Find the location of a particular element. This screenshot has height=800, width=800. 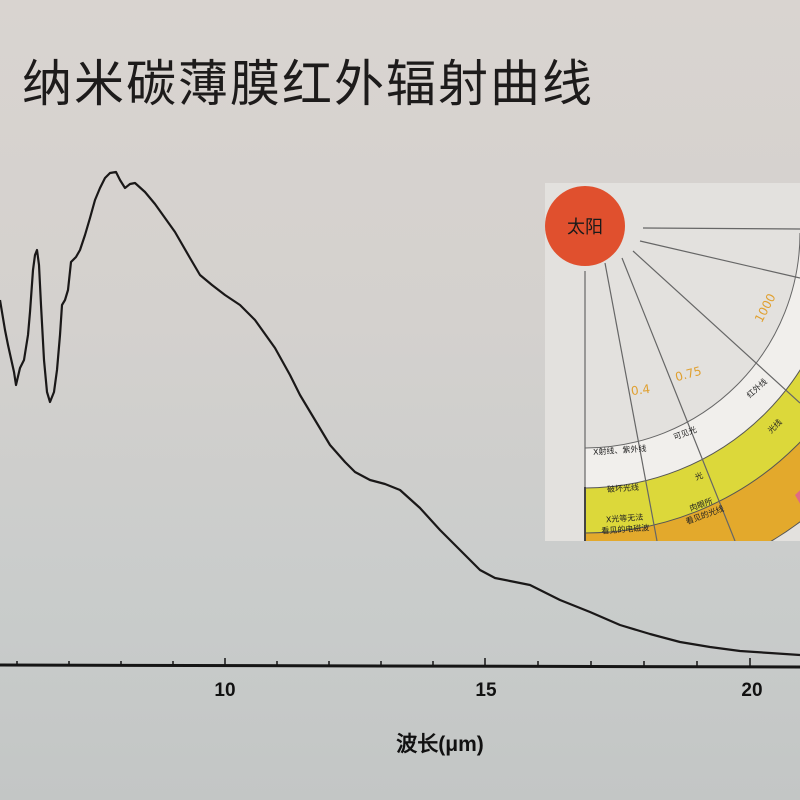

label-destructive-light: 破坏光线 is located at coordinates (623, 488).